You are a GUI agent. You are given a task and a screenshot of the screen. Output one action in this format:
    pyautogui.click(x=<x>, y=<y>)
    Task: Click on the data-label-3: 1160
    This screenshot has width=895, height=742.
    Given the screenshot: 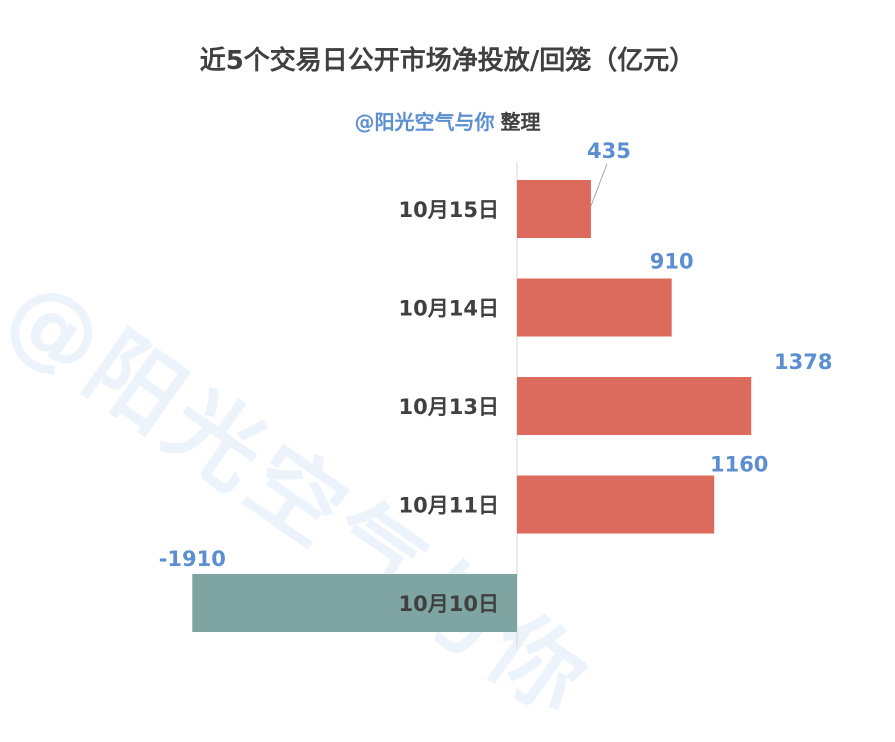 What is the action you would take?
    pyautogui.click(x=739, y=465)
    